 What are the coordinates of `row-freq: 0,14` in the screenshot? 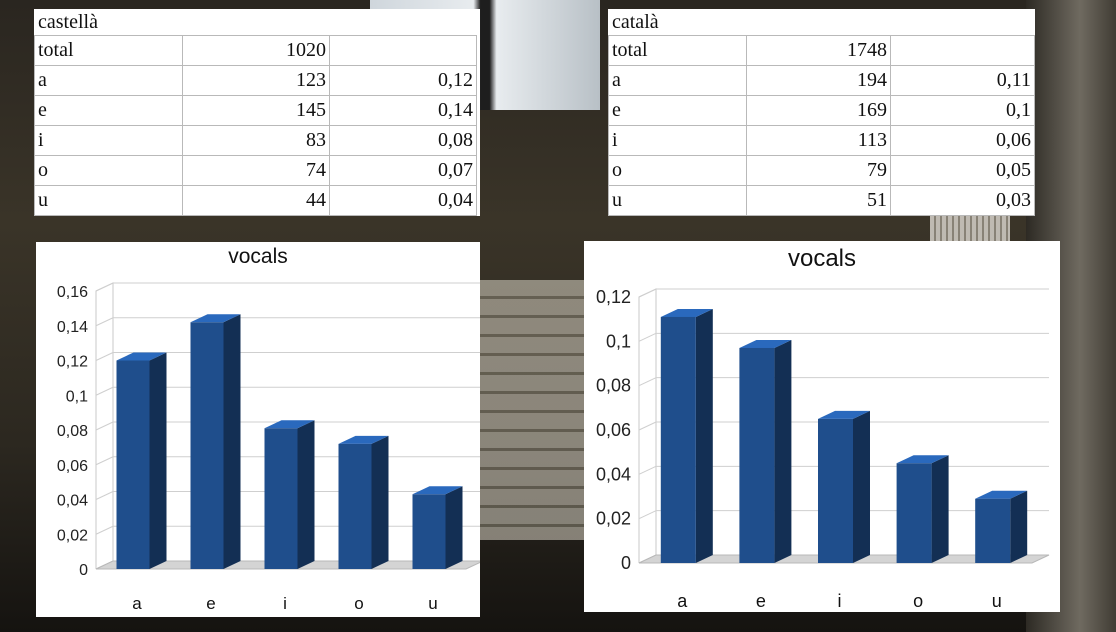 It's located at (403, 110).